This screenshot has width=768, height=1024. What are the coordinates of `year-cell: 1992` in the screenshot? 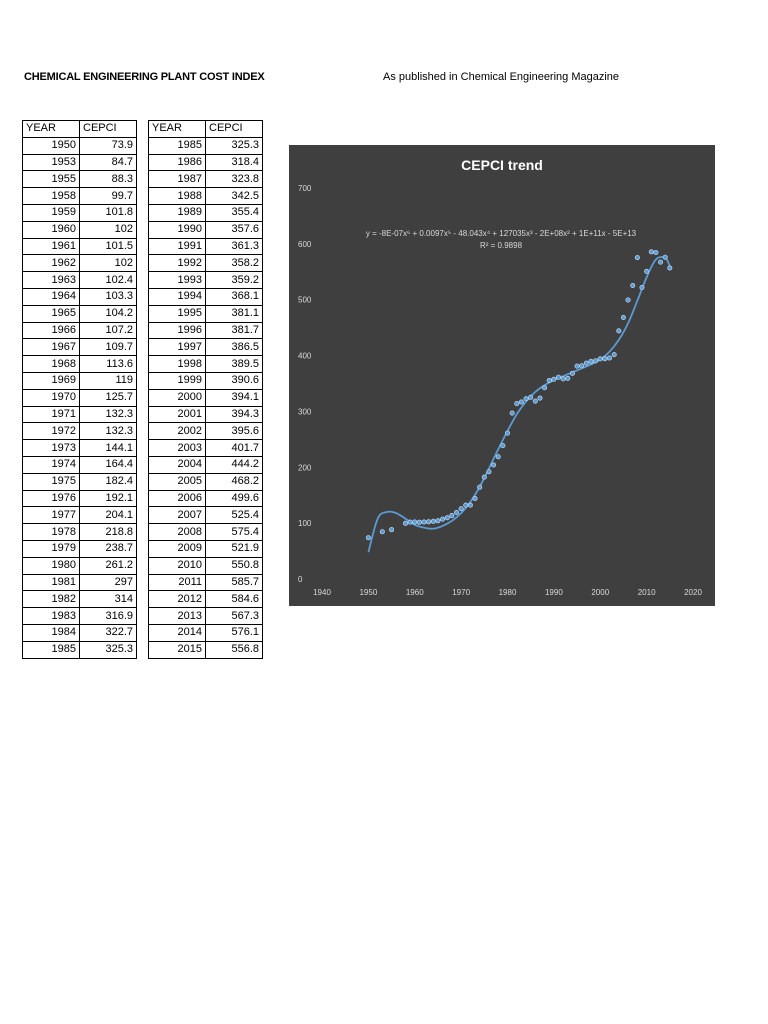 It's located at (177, 263).